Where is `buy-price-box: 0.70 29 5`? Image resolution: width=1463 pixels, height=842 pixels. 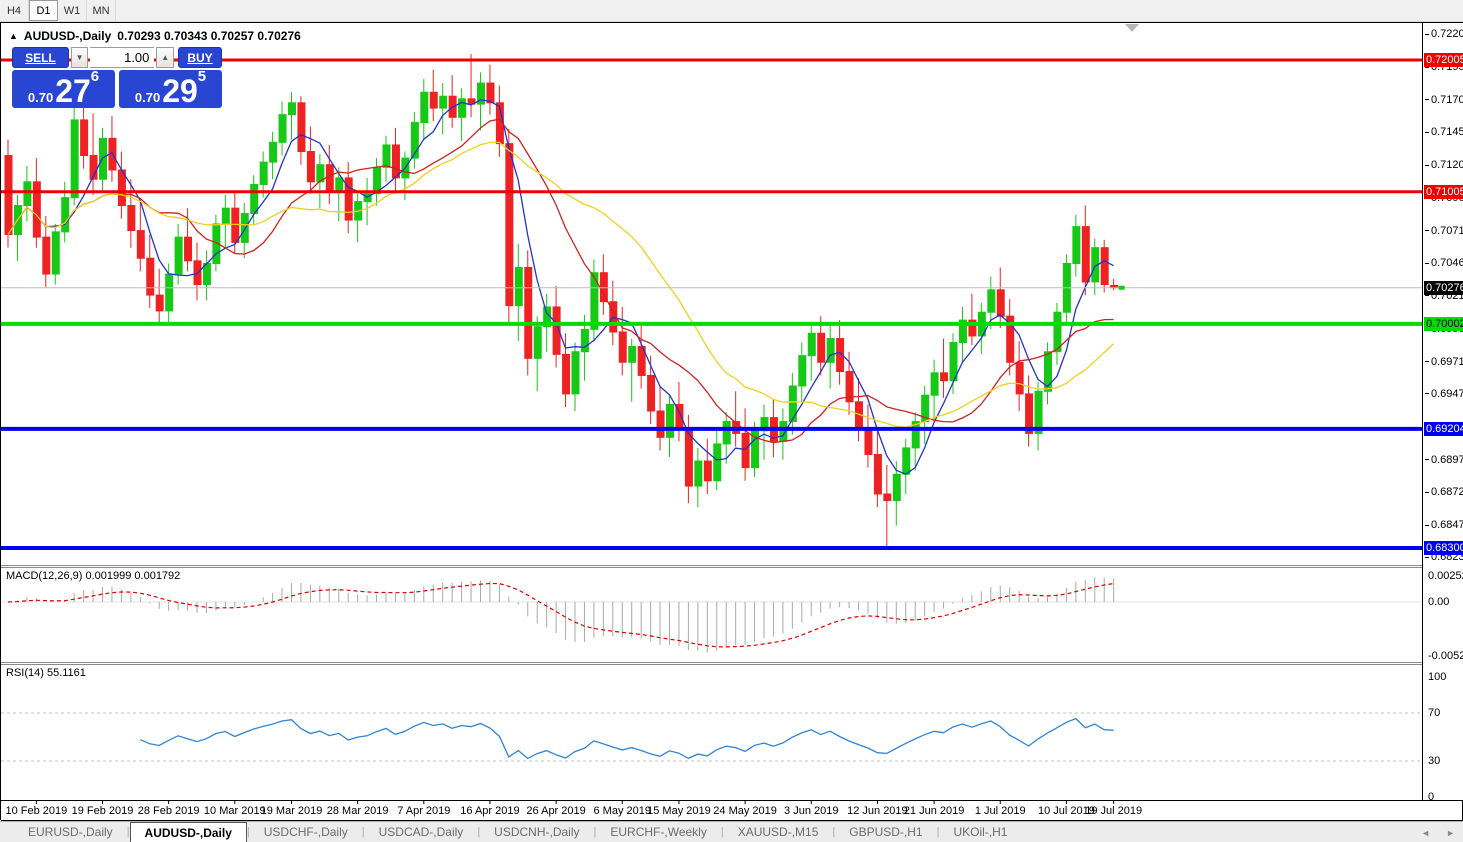 buy-price-box: 0.70 29 5 is located at coordinates (170, 88).